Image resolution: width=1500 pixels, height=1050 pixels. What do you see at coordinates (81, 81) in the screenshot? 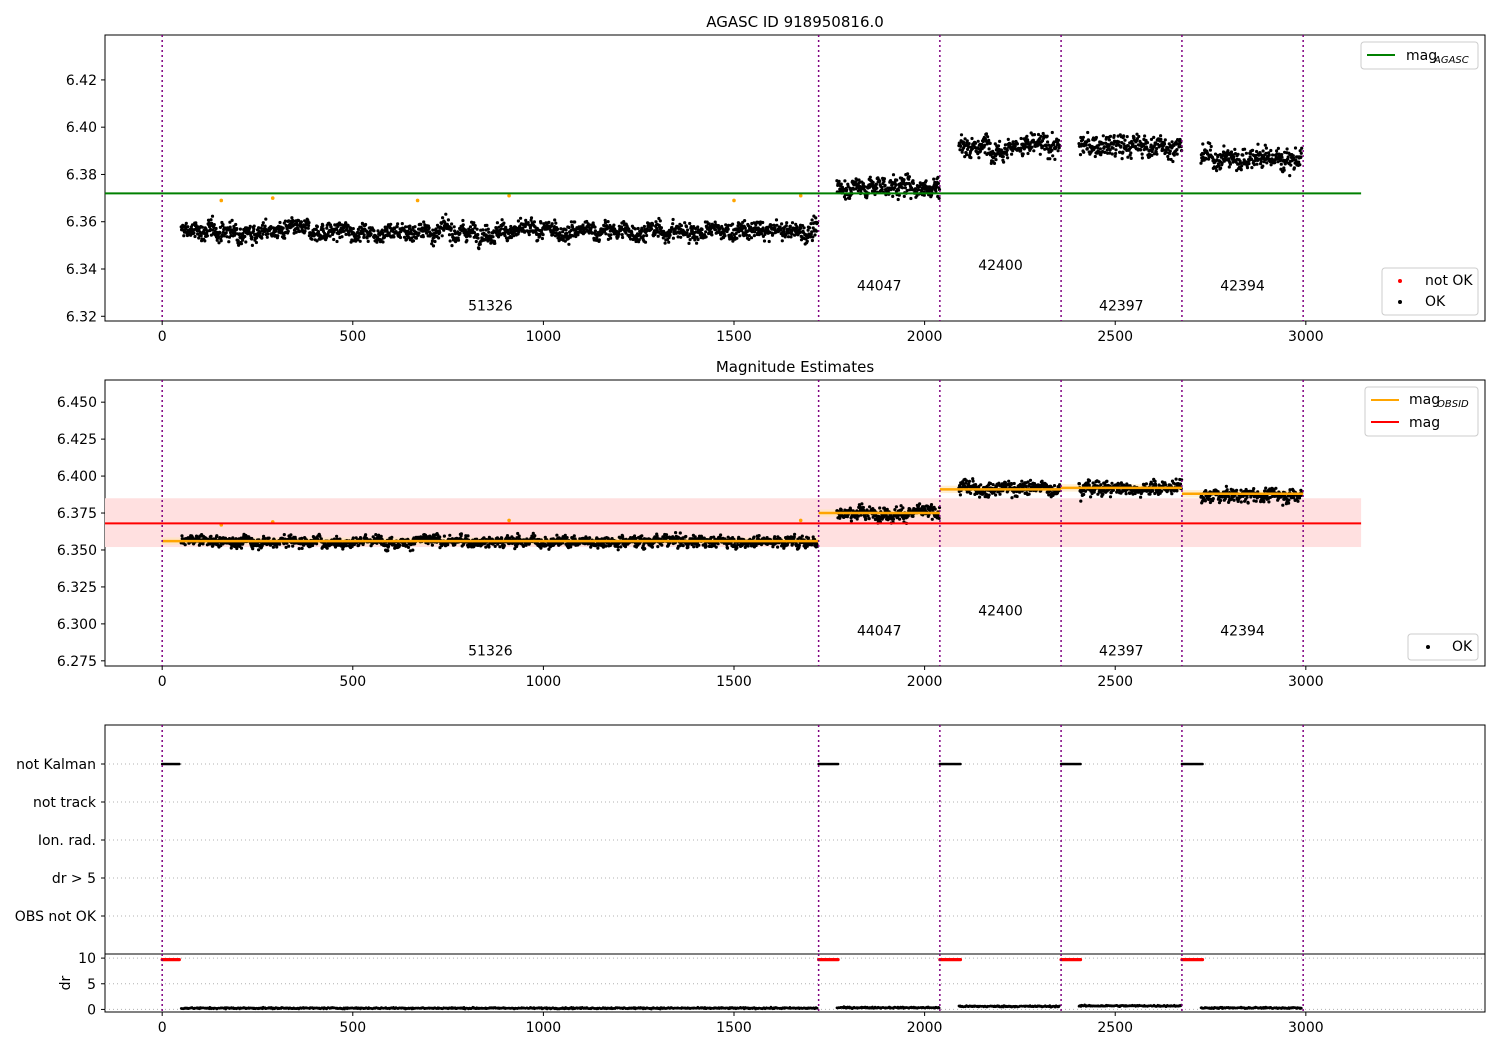
I see `y-tick-label: 6.42` at bounding box center [81, 81].